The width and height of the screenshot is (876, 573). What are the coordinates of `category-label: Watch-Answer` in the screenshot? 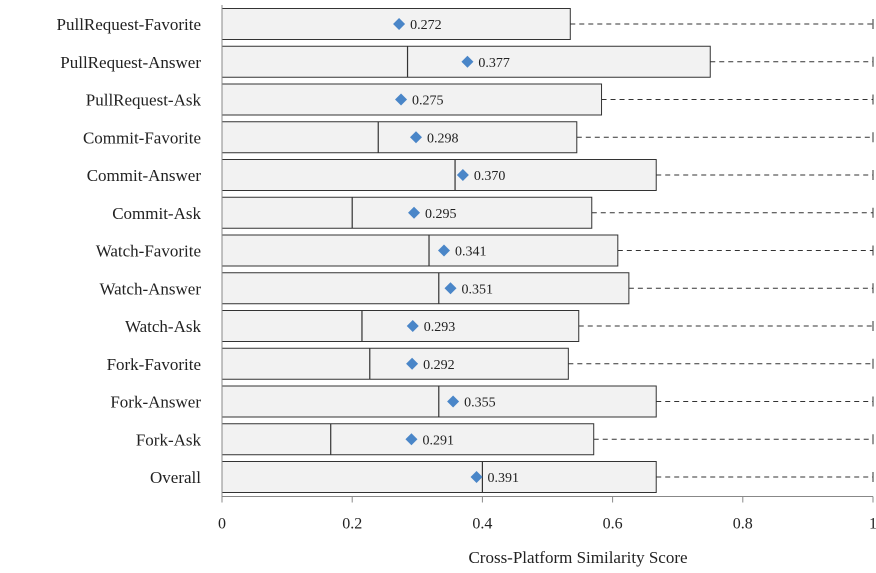 It's located at (150, 288).